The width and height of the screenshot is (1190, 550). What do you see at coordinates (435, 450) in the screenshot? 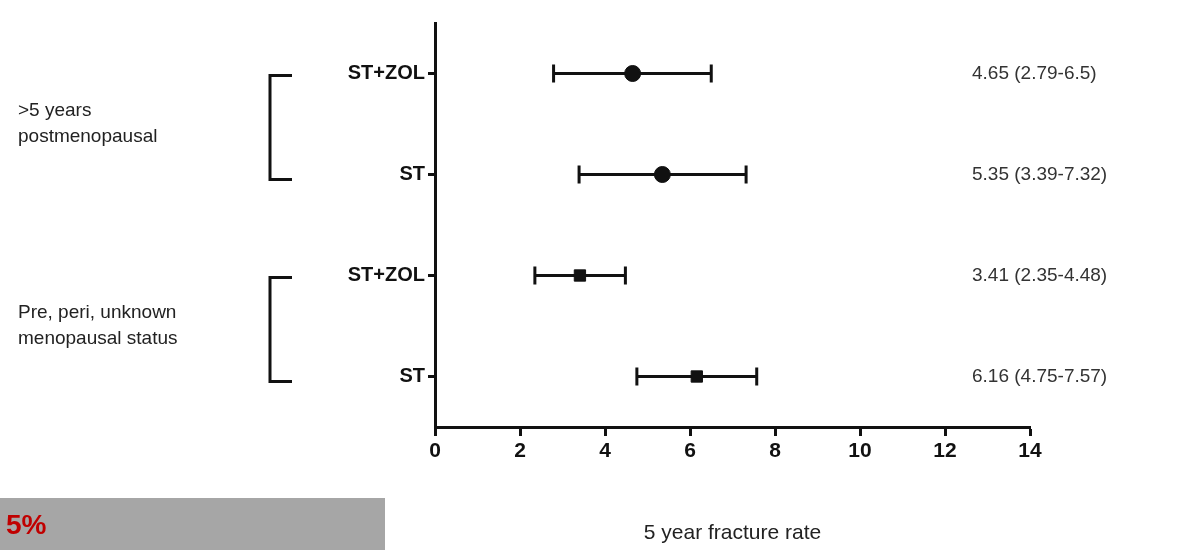
I see `x-tick-label: 0` at bounding box center [435, 450].